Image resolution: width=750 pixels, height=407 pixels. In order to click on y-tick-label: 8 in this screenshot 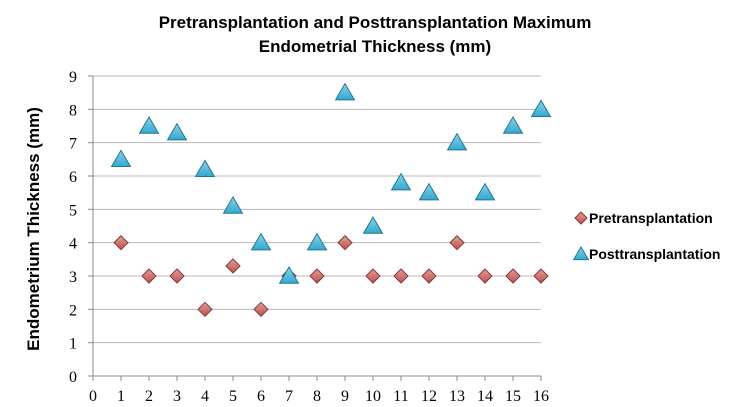, I will do `click(73, 110)`.